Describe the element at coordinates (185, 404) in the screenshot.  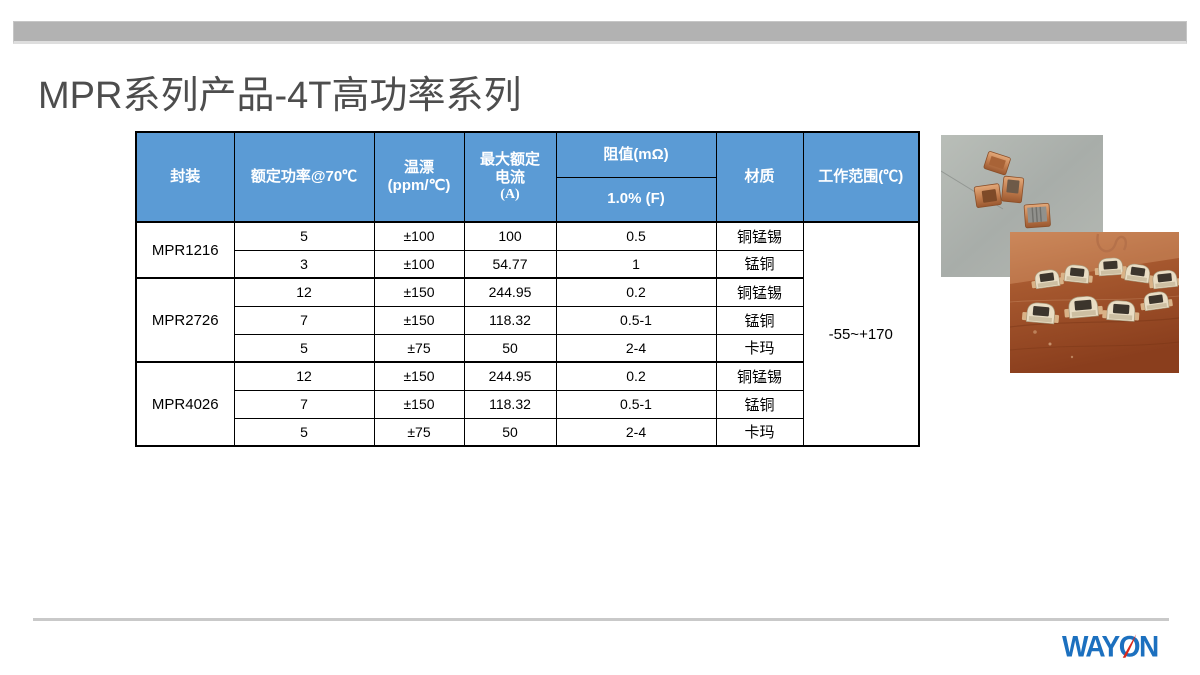
I see `package-cell: MPR4026` at that location.